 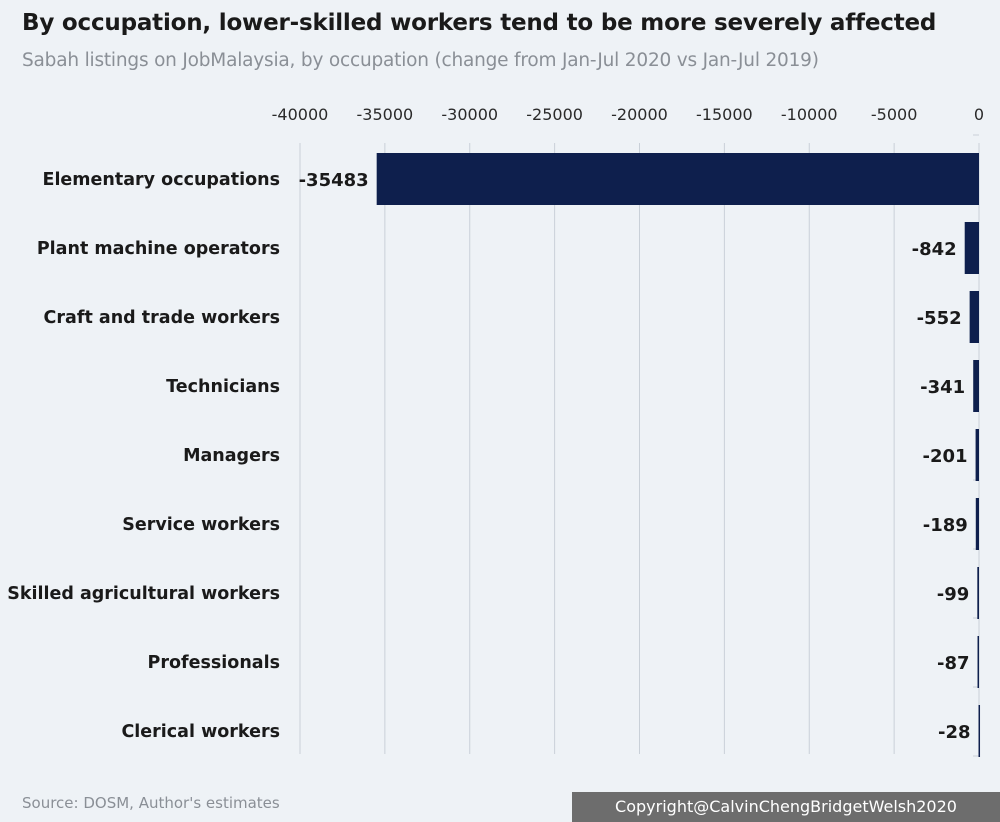 What do you see at coordinates (214, 663) in the screenshot?
I see `category-label: Professionals` at bounding box center [214, 663].